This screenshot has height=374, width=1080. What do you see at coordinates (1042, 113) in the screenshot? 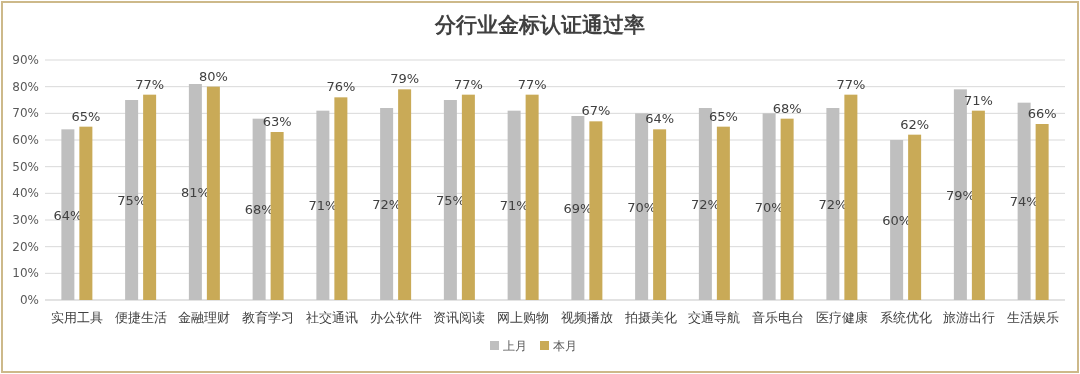
I see `data-label: 66%` at bounding box center [1042, 113].